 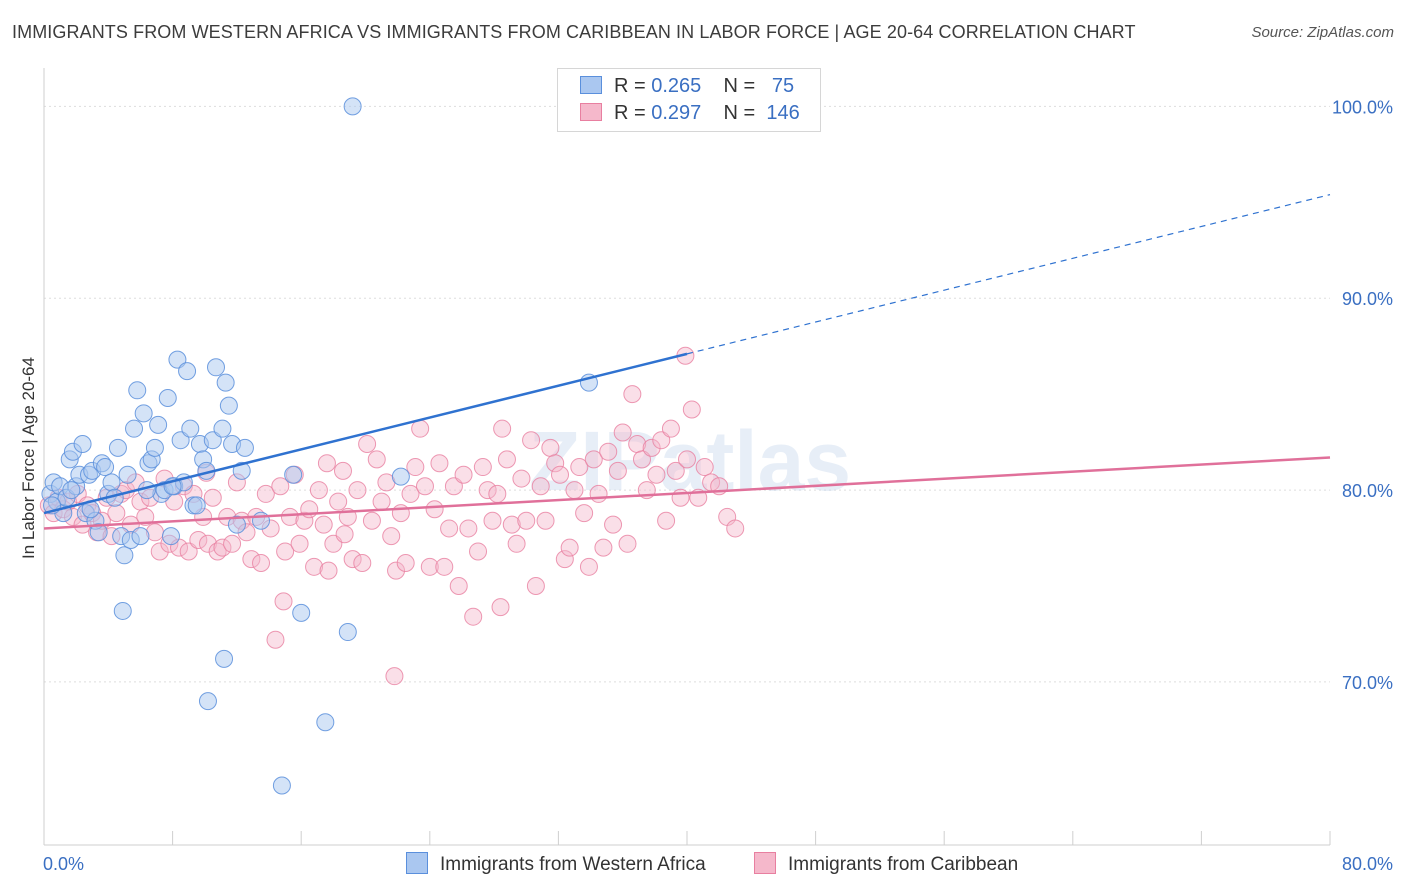 What do you see at coordinates (765, 863) in the screenshot?
I see `pink-swatch` at bounding box center [765, 863].